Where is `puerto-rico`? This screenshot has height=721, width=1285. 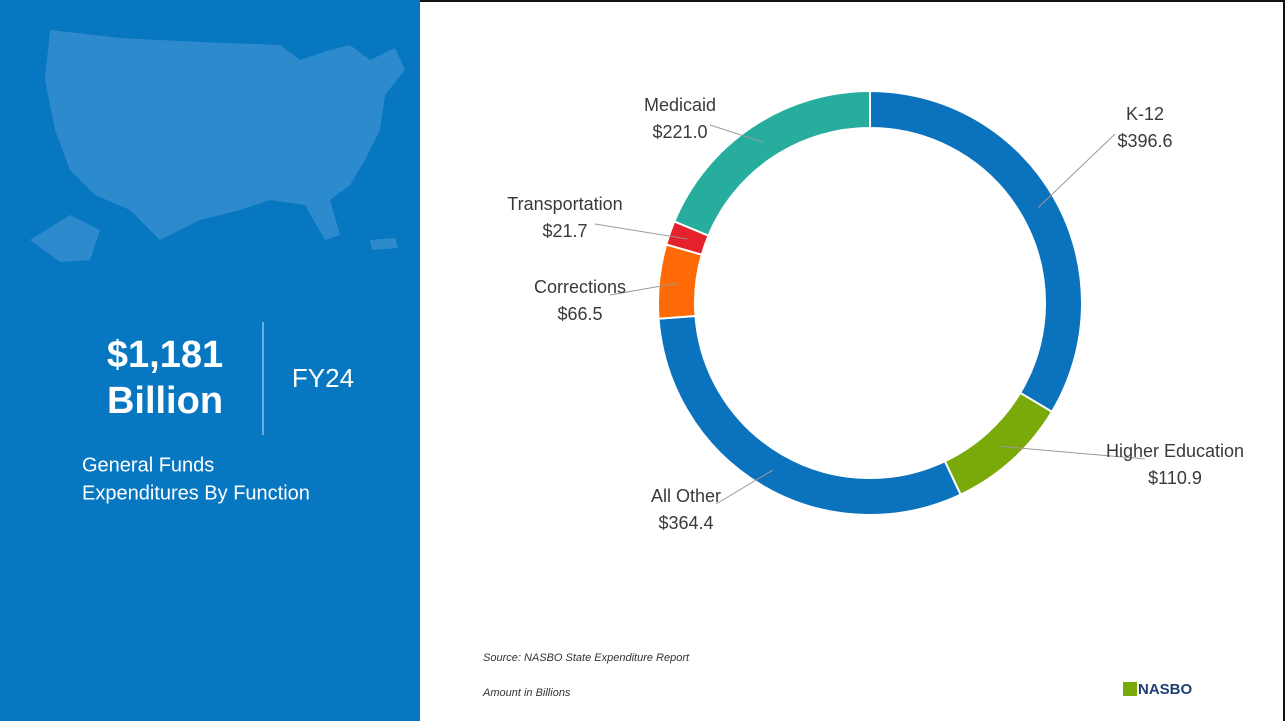
puerto-rico is located at coordinates (384, 244).